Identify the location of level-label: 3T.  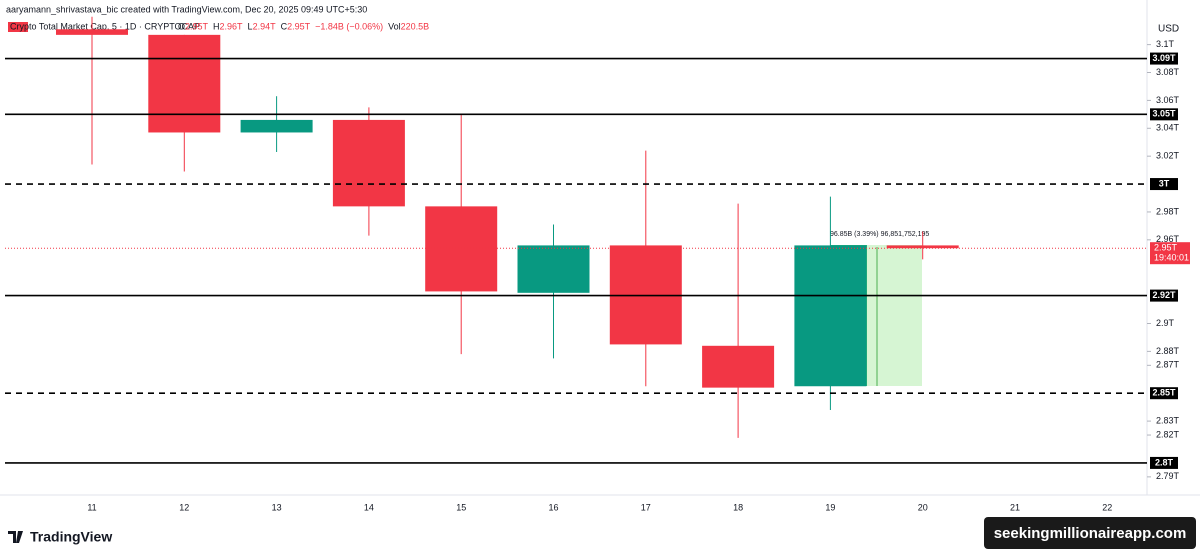
(1164, 183).